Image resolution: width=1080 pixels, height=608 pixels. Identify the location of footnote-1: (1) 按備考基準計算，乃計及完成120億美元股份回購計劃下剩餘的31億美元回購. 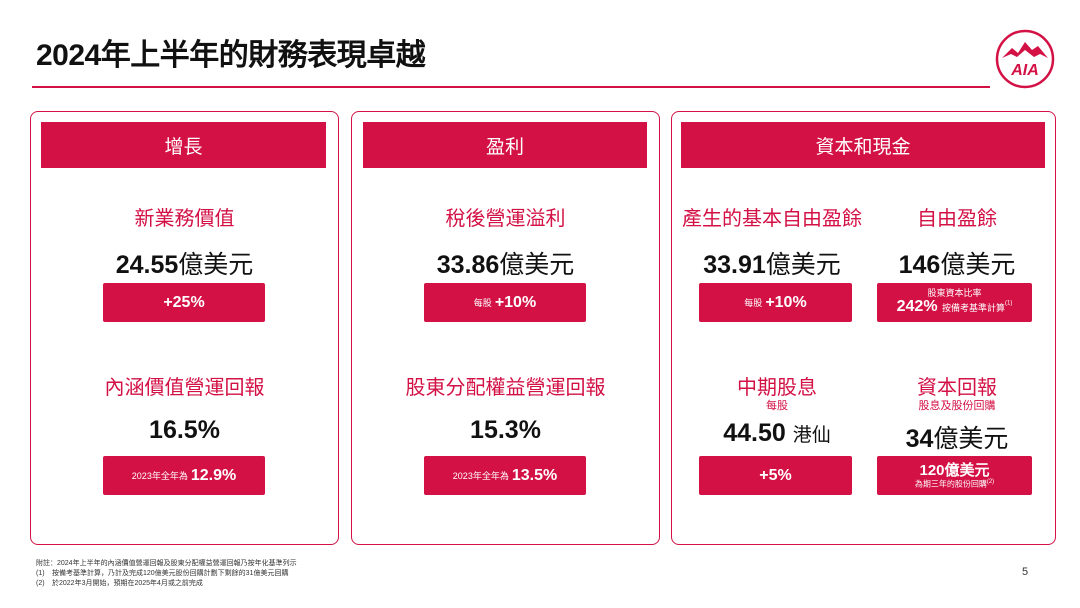
(162, 573).